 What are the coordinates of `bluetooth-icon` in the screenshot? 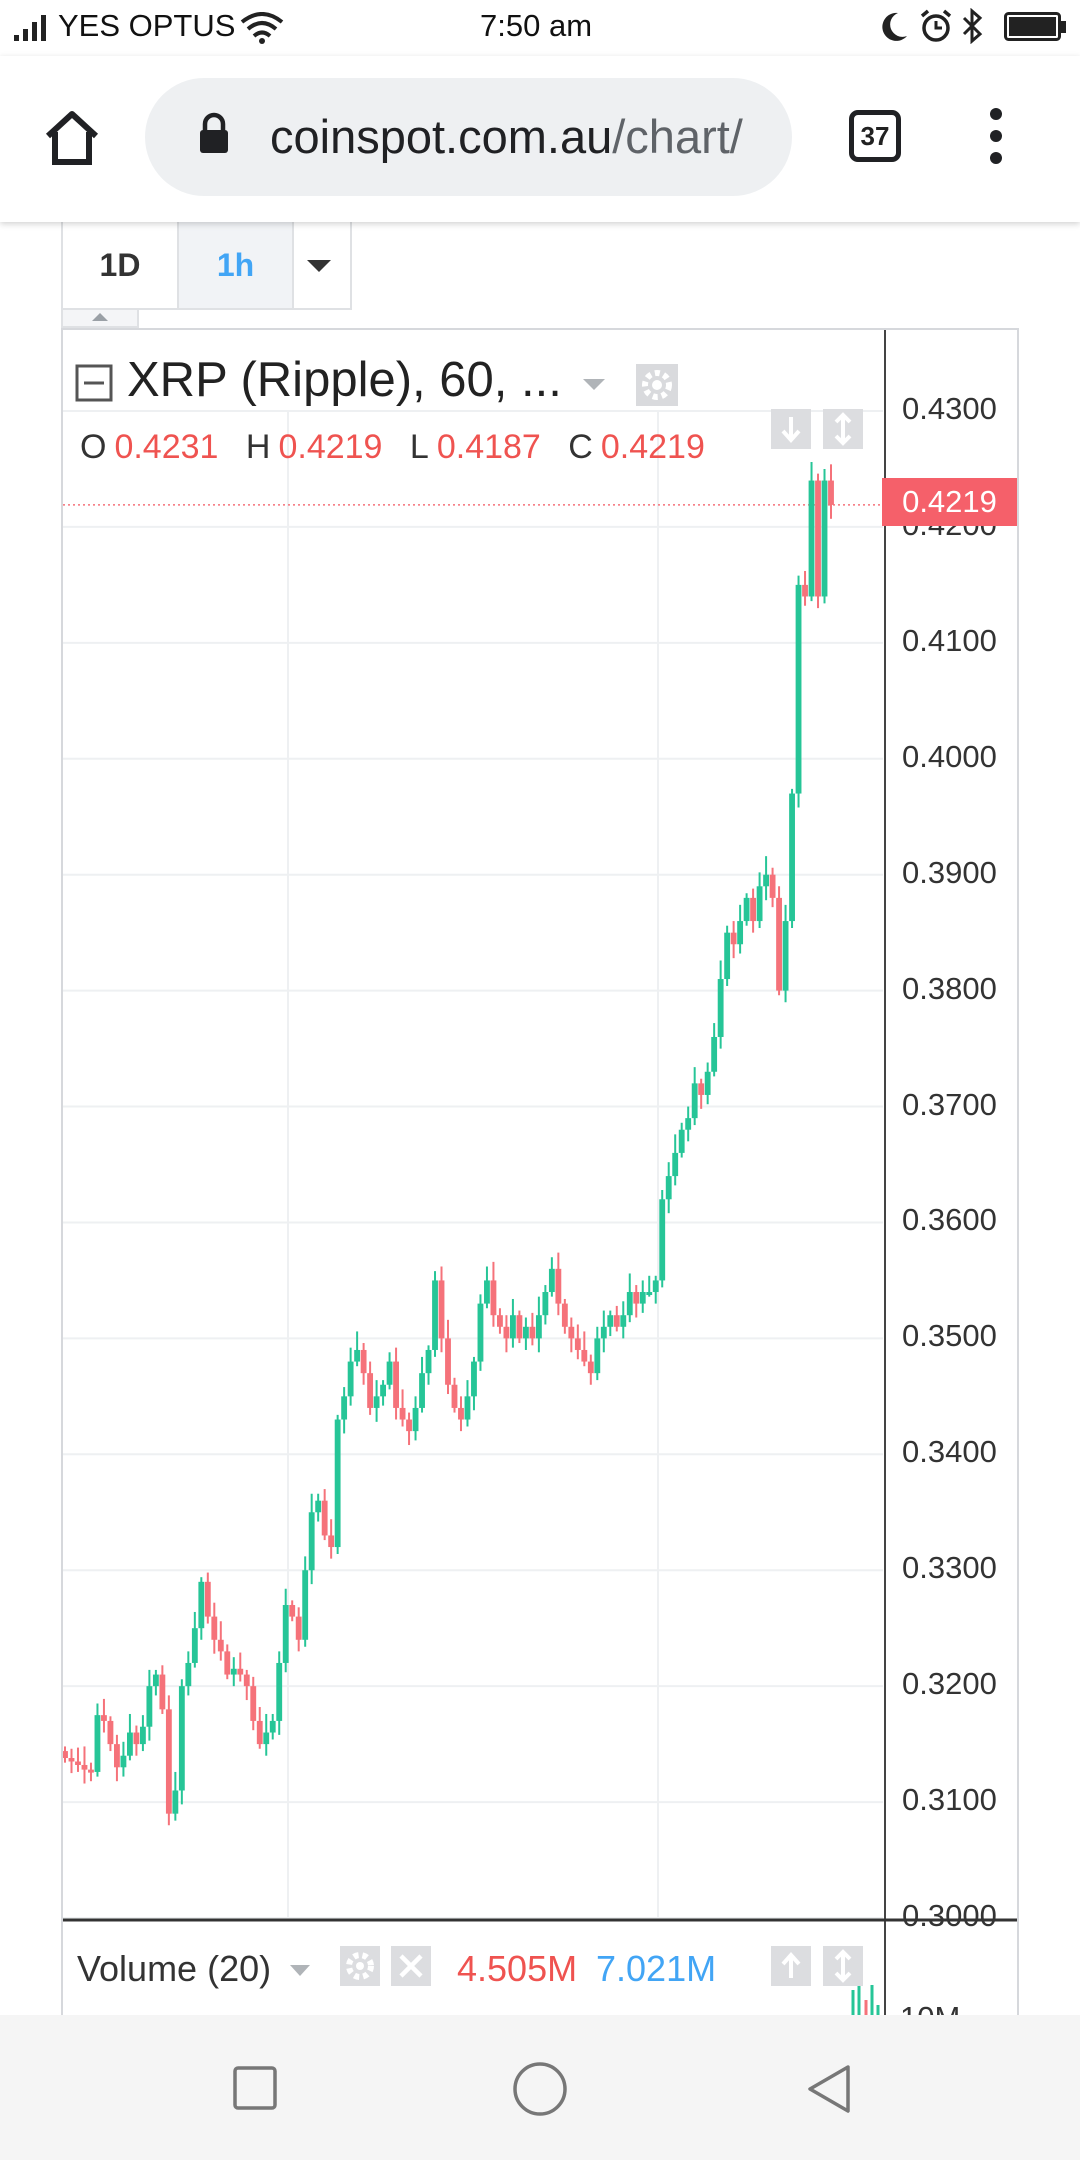 It's located at (972, 26).